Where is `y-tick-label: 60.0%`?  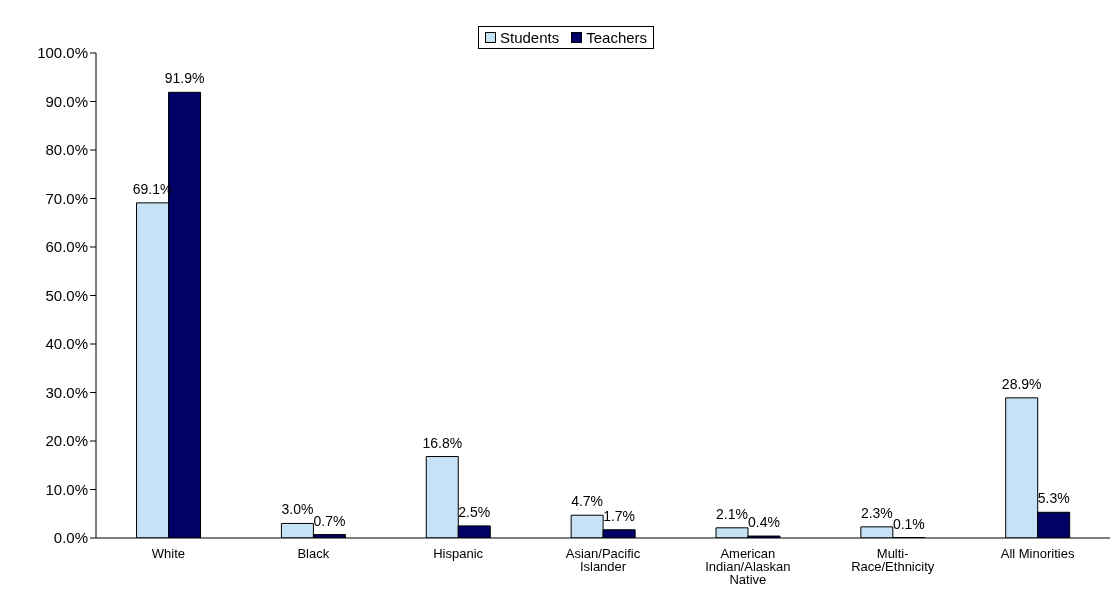
y-tick-label: 60.0% is located at coordinates (66, 247).